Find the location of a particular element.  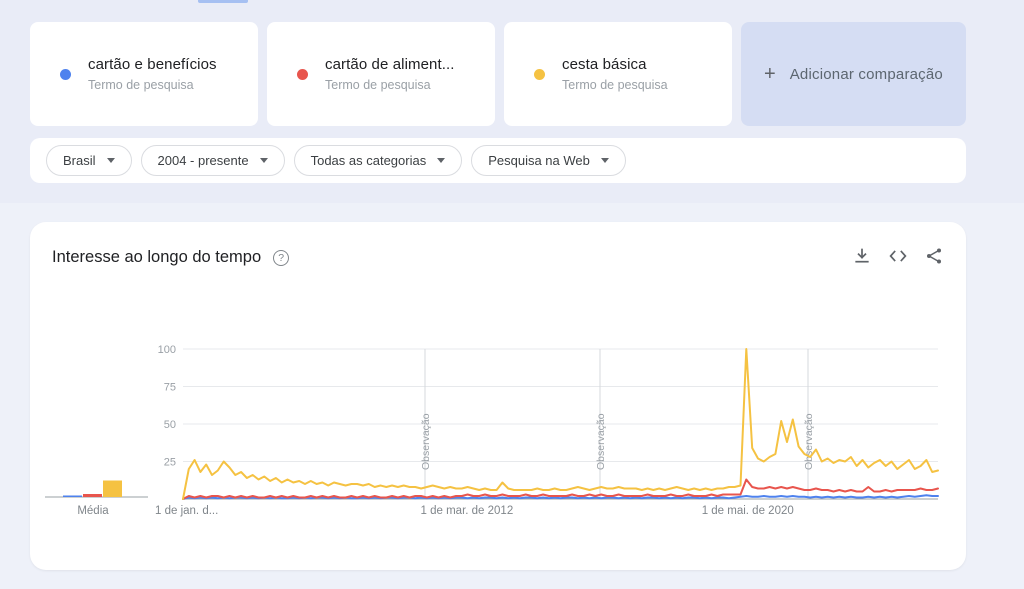

filter-region-label: Brasil is located at coordinates (79, 160).